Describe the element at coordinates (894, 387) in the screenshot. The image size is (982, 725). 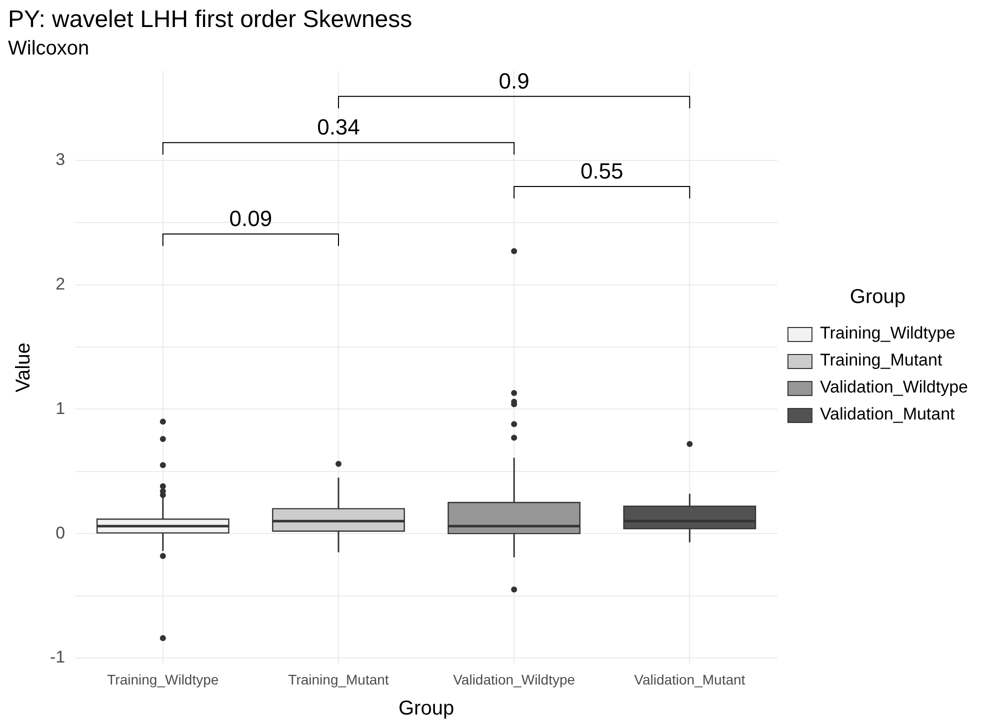
I see `legend-label: Validation_Wildtype` at that location.